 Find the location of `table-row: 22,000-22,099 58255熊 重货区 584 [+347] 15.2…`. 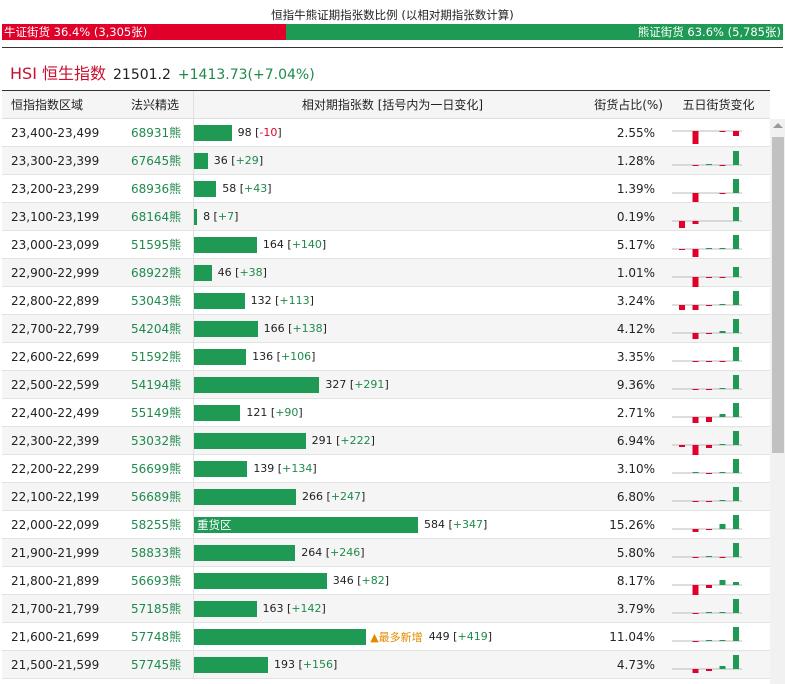

table-row: 22,000-22,099 58255熊 重货区 584 [+347] 15.2… is located at coordinates (386, 525).